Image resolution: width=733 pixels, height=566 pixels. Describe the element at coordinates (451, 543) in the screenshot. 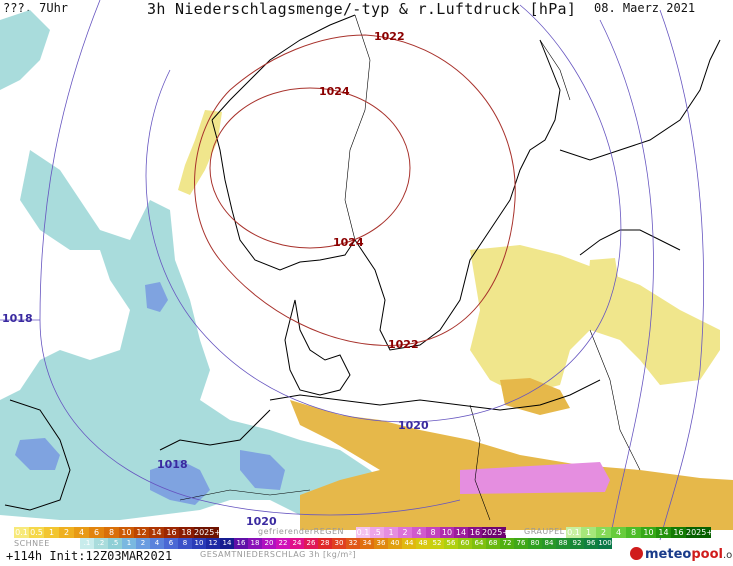

I see `legend-swatch: 56` at that location.